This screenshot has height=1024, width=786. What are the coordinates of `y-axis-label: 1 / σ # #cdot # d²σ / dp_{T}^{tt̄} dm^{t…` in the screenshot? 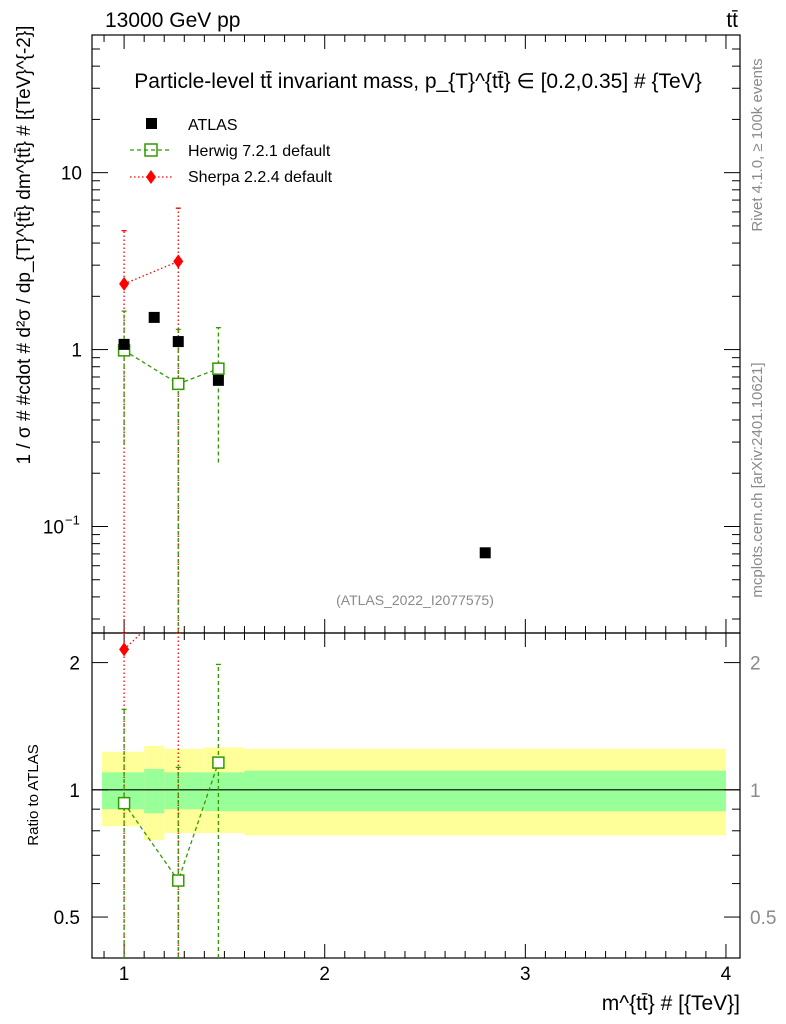 It's located at (24, 245).